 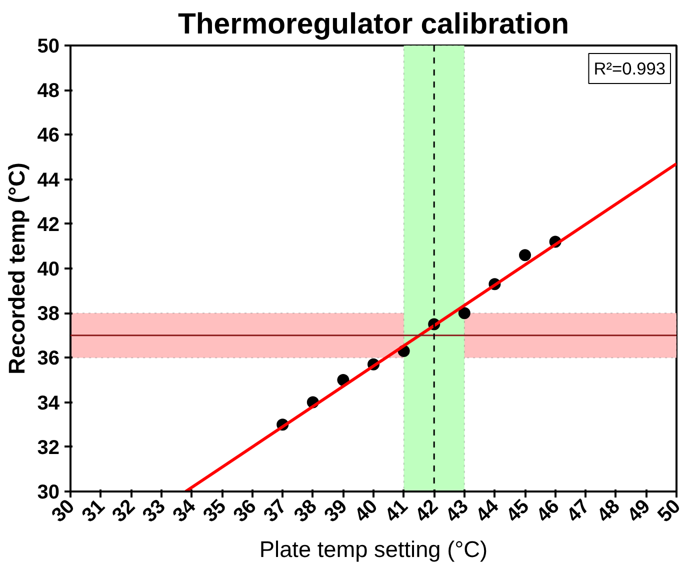 What do you see at coordinates (608, 511) in the screenshot?
I see `x-tick-label: 48` at bounding box center [608, 511].